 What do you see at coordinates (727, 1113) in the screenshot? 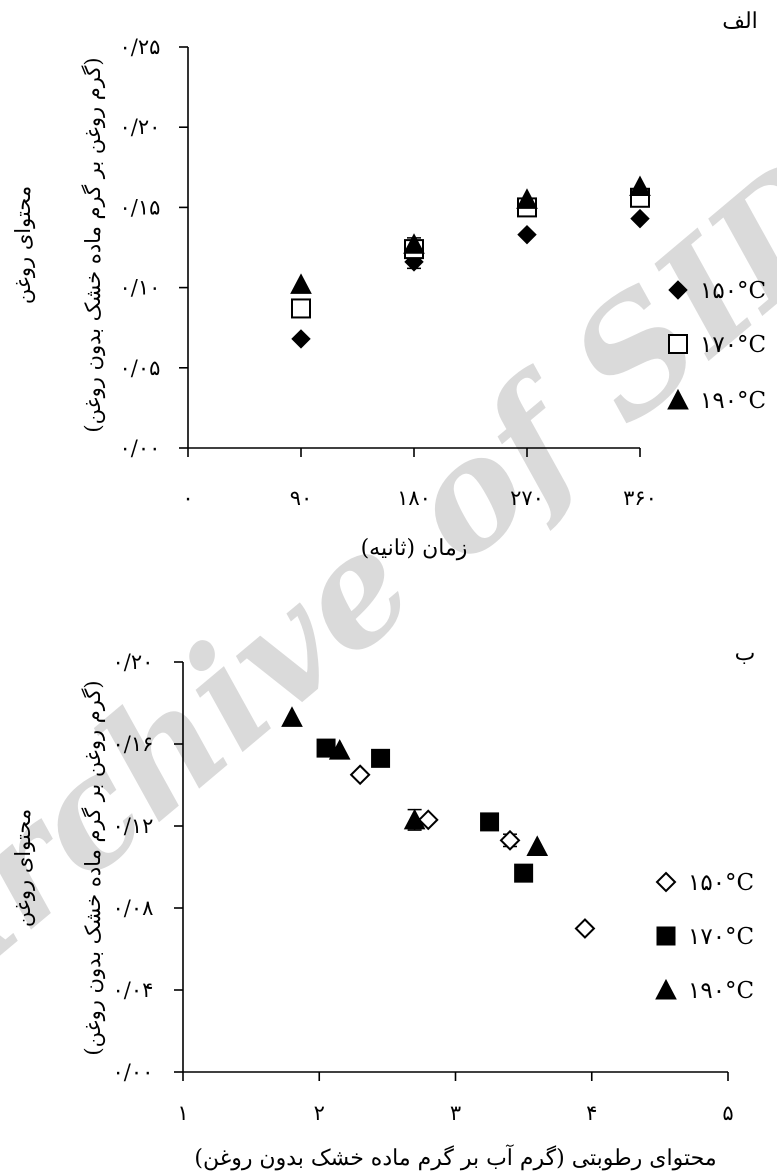
I see `x-tick-label: ۵` at bounding box center [727, 1113].